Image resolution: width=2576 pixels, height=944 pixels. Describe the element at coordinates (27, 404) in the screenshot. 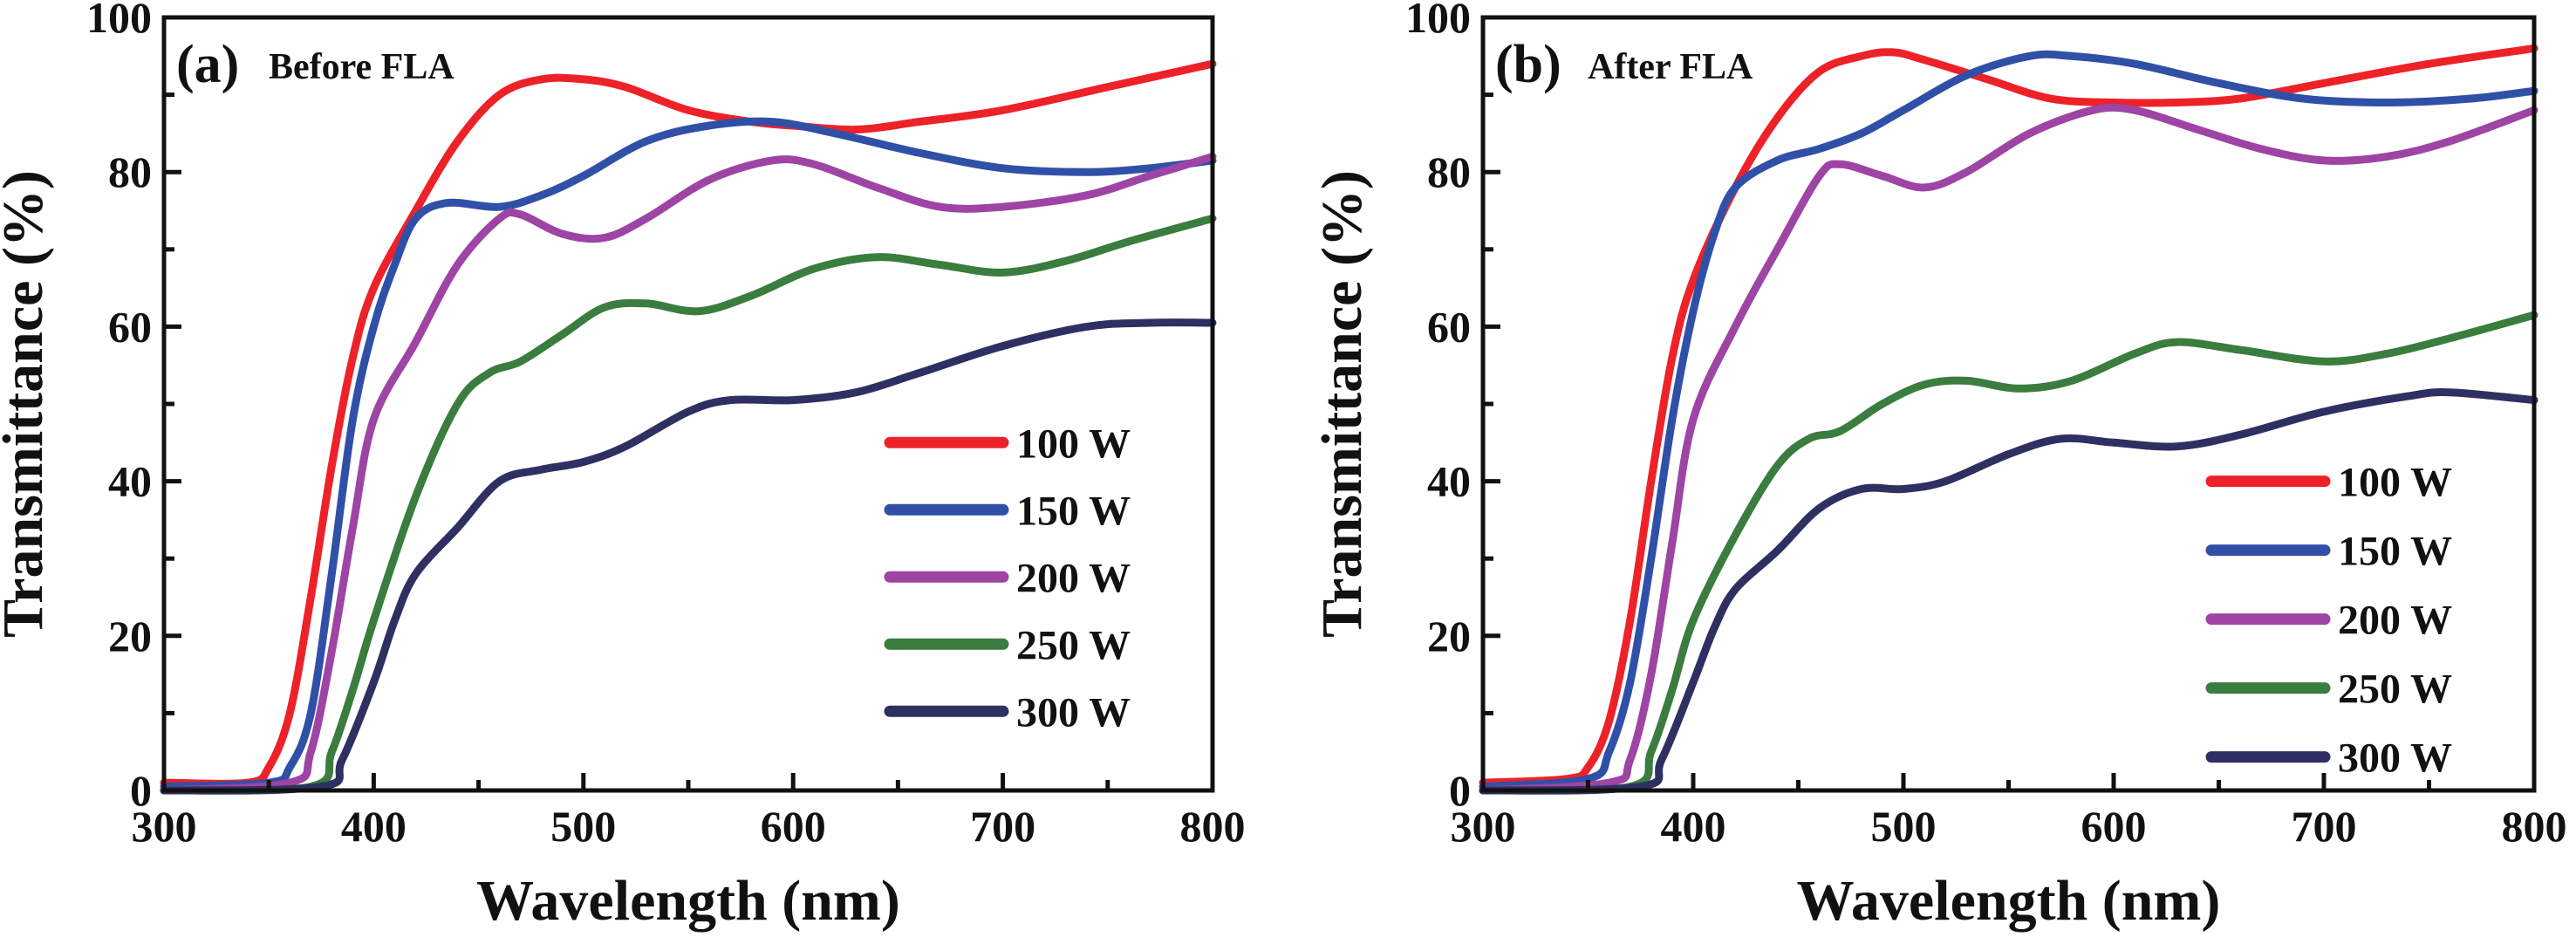

I see `panel-a-y-axis-title: Transmittance (%)` at that location.